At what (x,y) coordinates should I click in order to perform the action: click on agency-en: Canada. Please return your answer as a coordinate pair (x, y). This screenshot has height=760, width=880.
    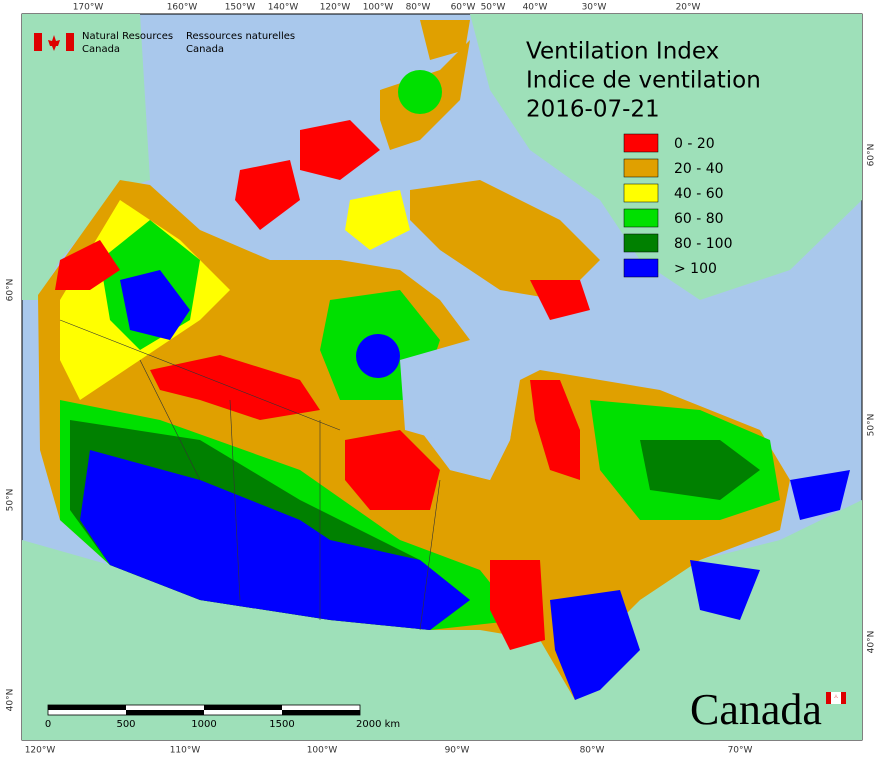
    Looking at the image, I should click on (101, 49).